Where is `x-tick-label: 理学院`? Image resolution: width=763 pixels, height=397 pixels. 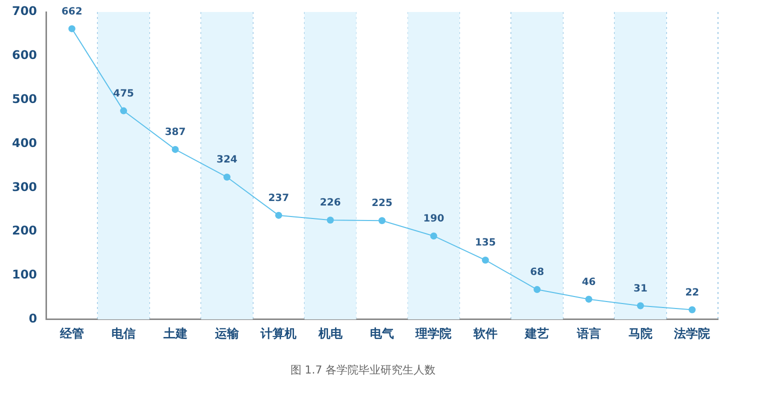
x-tick-label: 理学院 is located at coordinates (433, 333).